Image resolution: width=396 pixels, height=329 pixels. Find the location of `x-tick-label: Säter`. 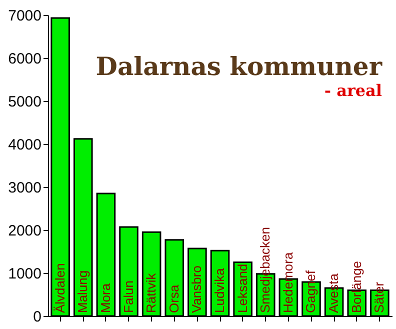

x-tick-label: Säter is located at coordinates (379, 297).